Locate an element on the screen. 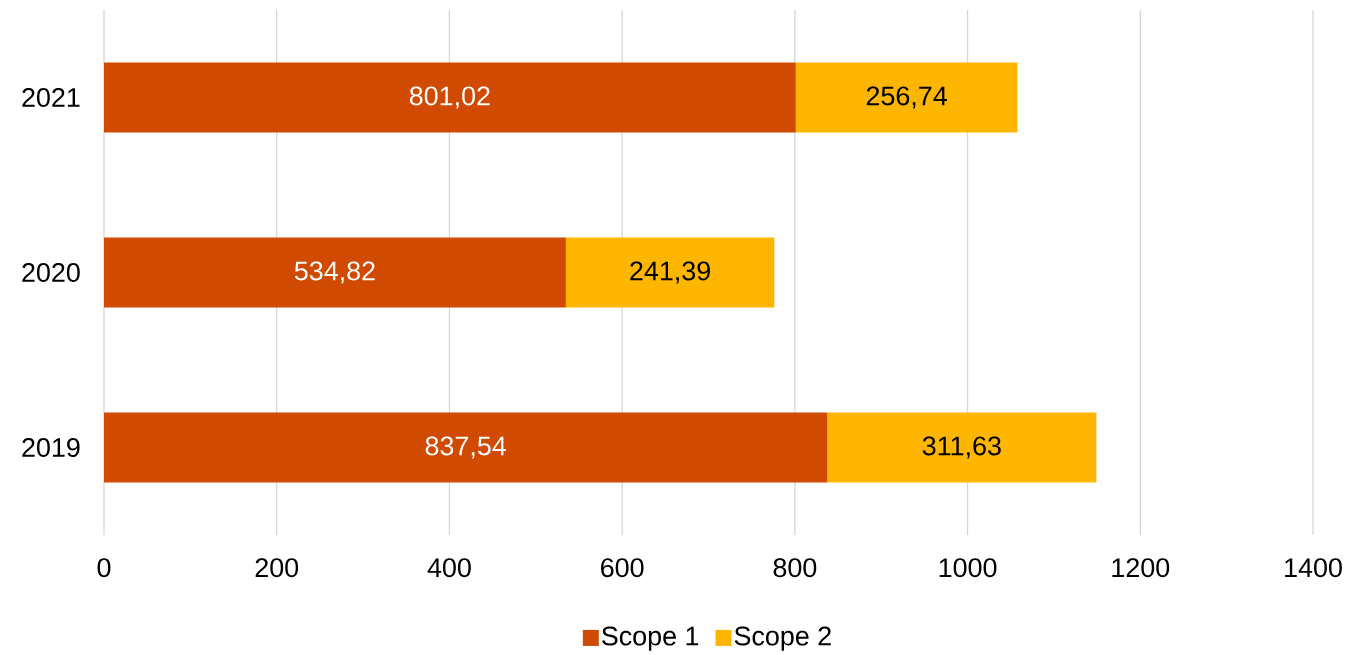 This screenshot has width=1349, height=655. data-label: 801,02 is located at coordinates (449, 97).